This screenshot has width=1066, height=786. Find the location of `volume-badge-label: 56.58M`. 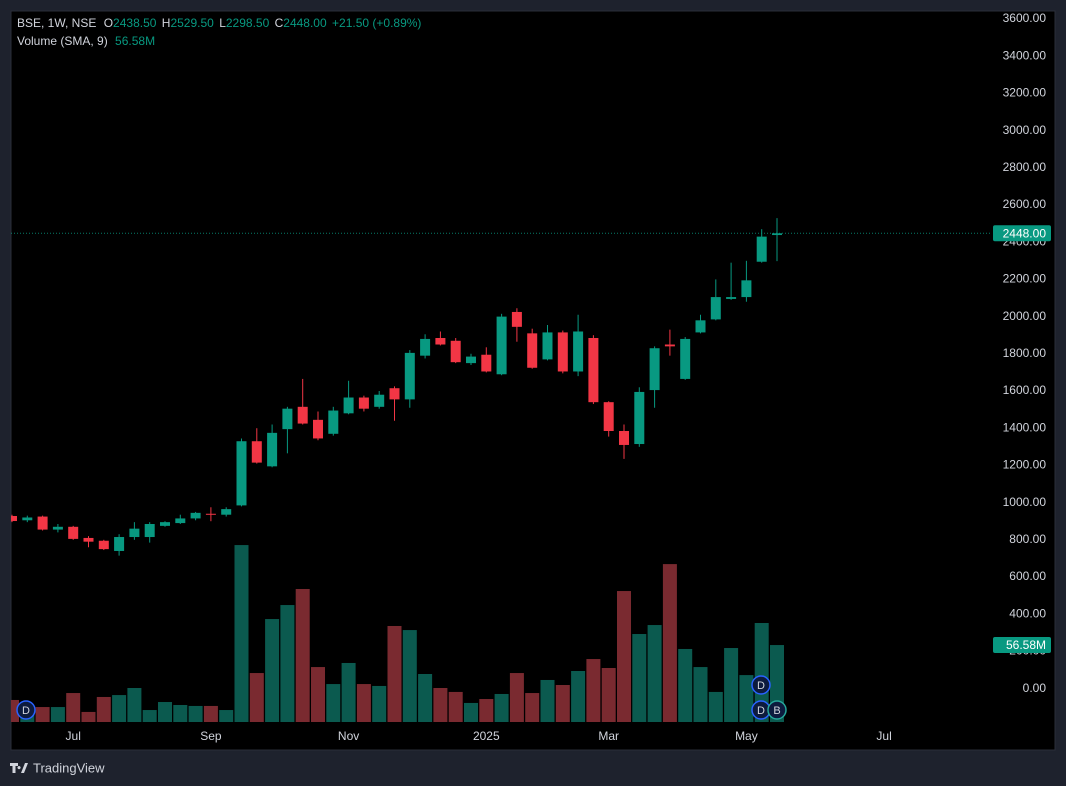

volume-badge-label: 56.58M is located at coordinates (1026, 645).